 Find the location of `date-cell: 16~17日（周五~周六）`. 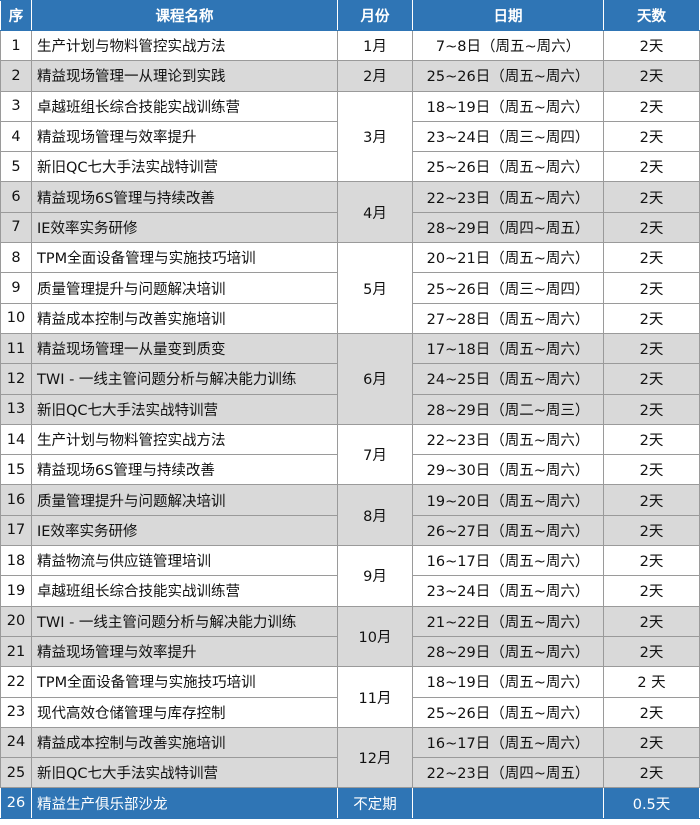

date-cell: 16~17日（周五~周六） is located at coordinates (508, 561).